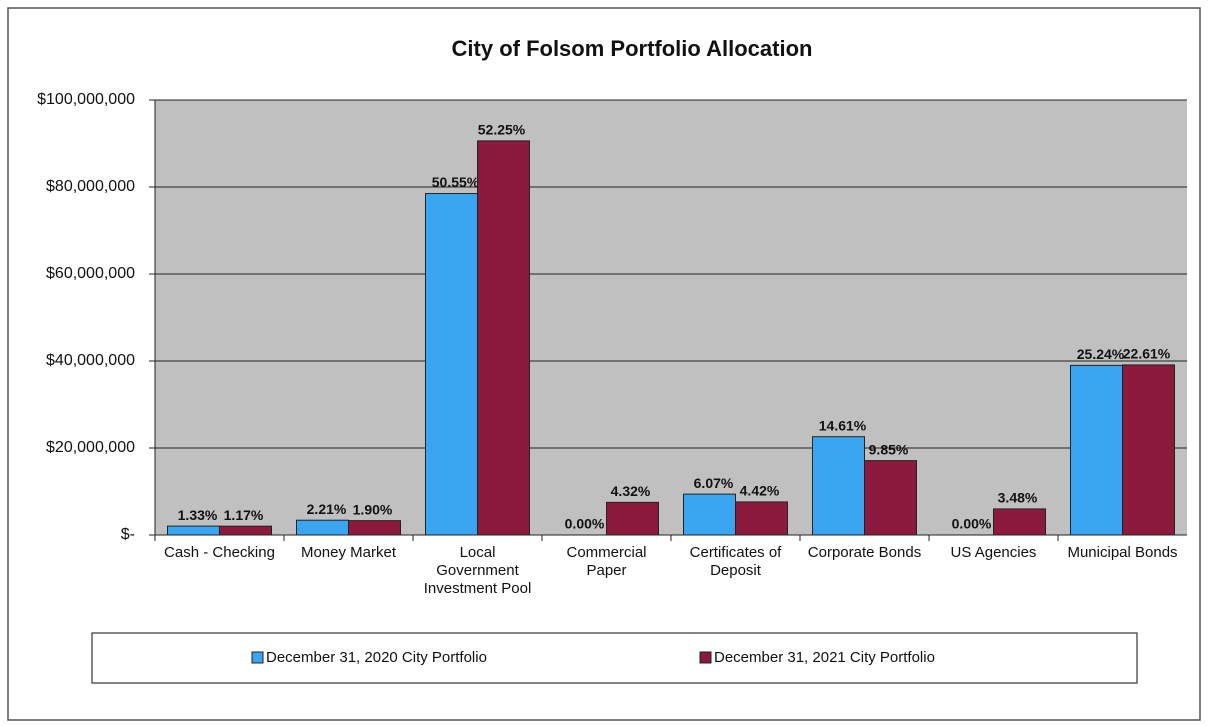 The height and width of the screenshot is (726, 1209). What do you see at coordinates (606, 561) in the screenshot?
I see `x-tick-label: Commercial Paper` at bounding box center [606, 561].